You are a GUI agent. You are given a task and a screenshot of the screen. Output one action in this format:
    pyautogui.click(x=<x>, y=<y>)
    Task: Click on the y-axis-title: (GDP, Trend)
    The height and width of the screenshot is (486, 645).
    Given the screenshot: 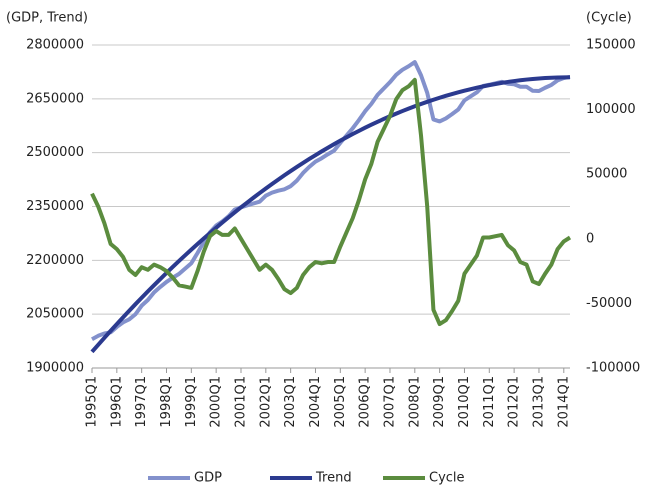 What is the action you would take?
    pyautogui.click(x=47, y=18)
    